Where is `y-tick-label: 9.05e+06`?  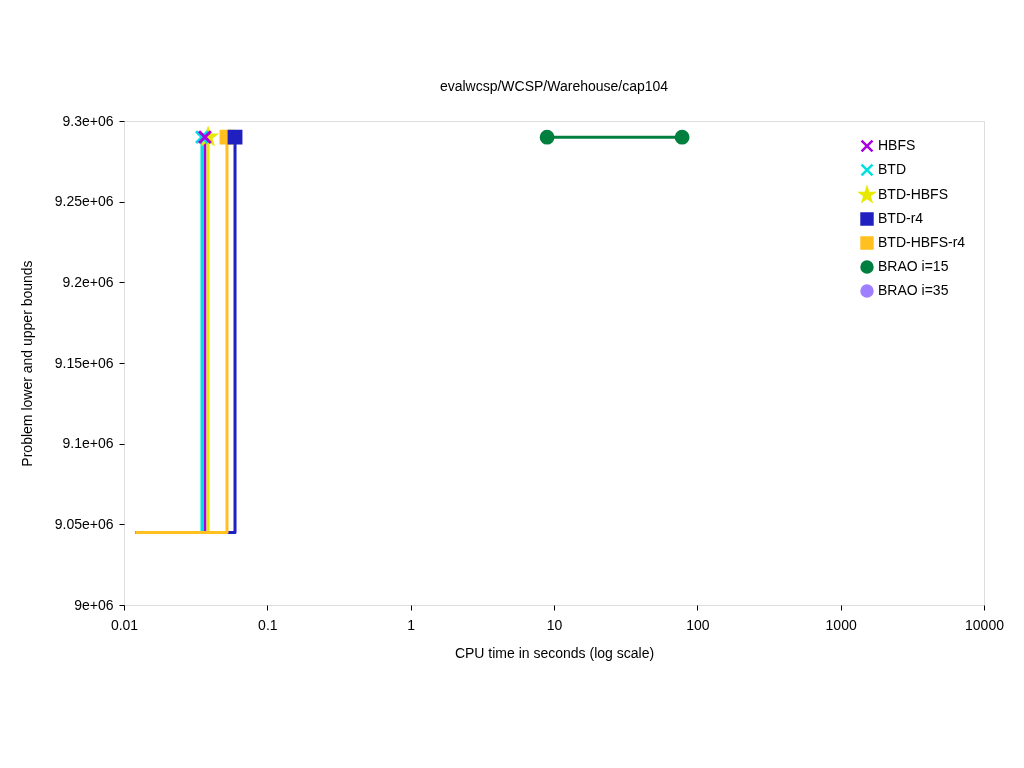
y-tick-label: 9.05e+06 is located at coordinates (84, 523).